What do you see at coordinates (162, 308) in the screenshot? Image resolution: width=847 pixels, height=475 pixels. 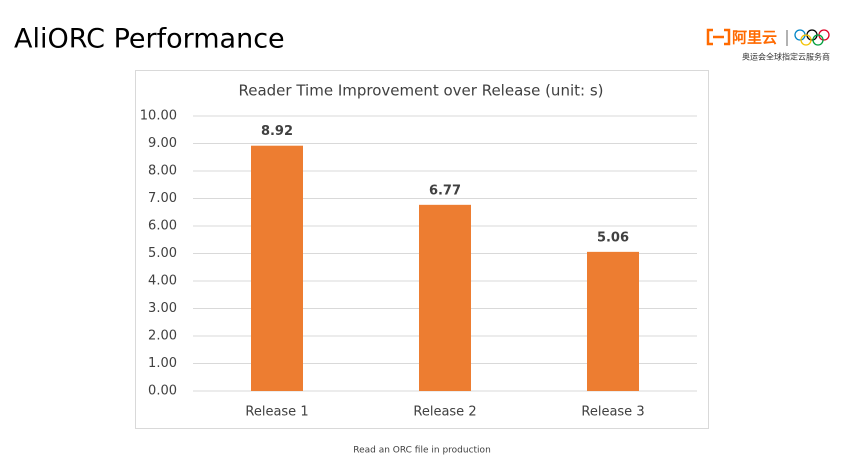 I see `y-tick-label: 3.00` at bounding box center [162, 308].